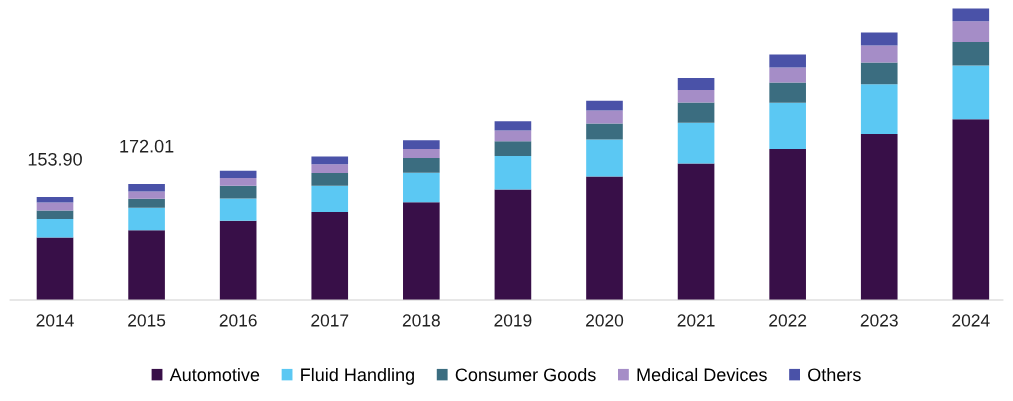 The height and width of the screenshot is (401, 1013). Describe the element at coordinates (421, 320) in the screenshot. I see `x-tick-label: 2018` at that location.